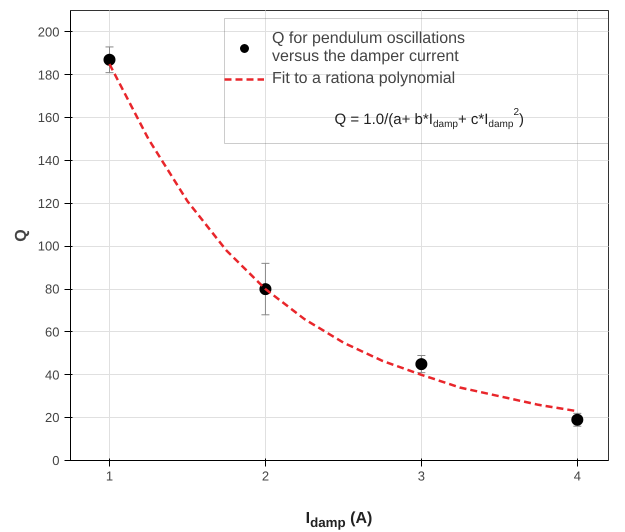  What do you see at coordinates (577, 476) in the screenshot?
I see `x-tick-label: 4` at bounding box center [577, 476].